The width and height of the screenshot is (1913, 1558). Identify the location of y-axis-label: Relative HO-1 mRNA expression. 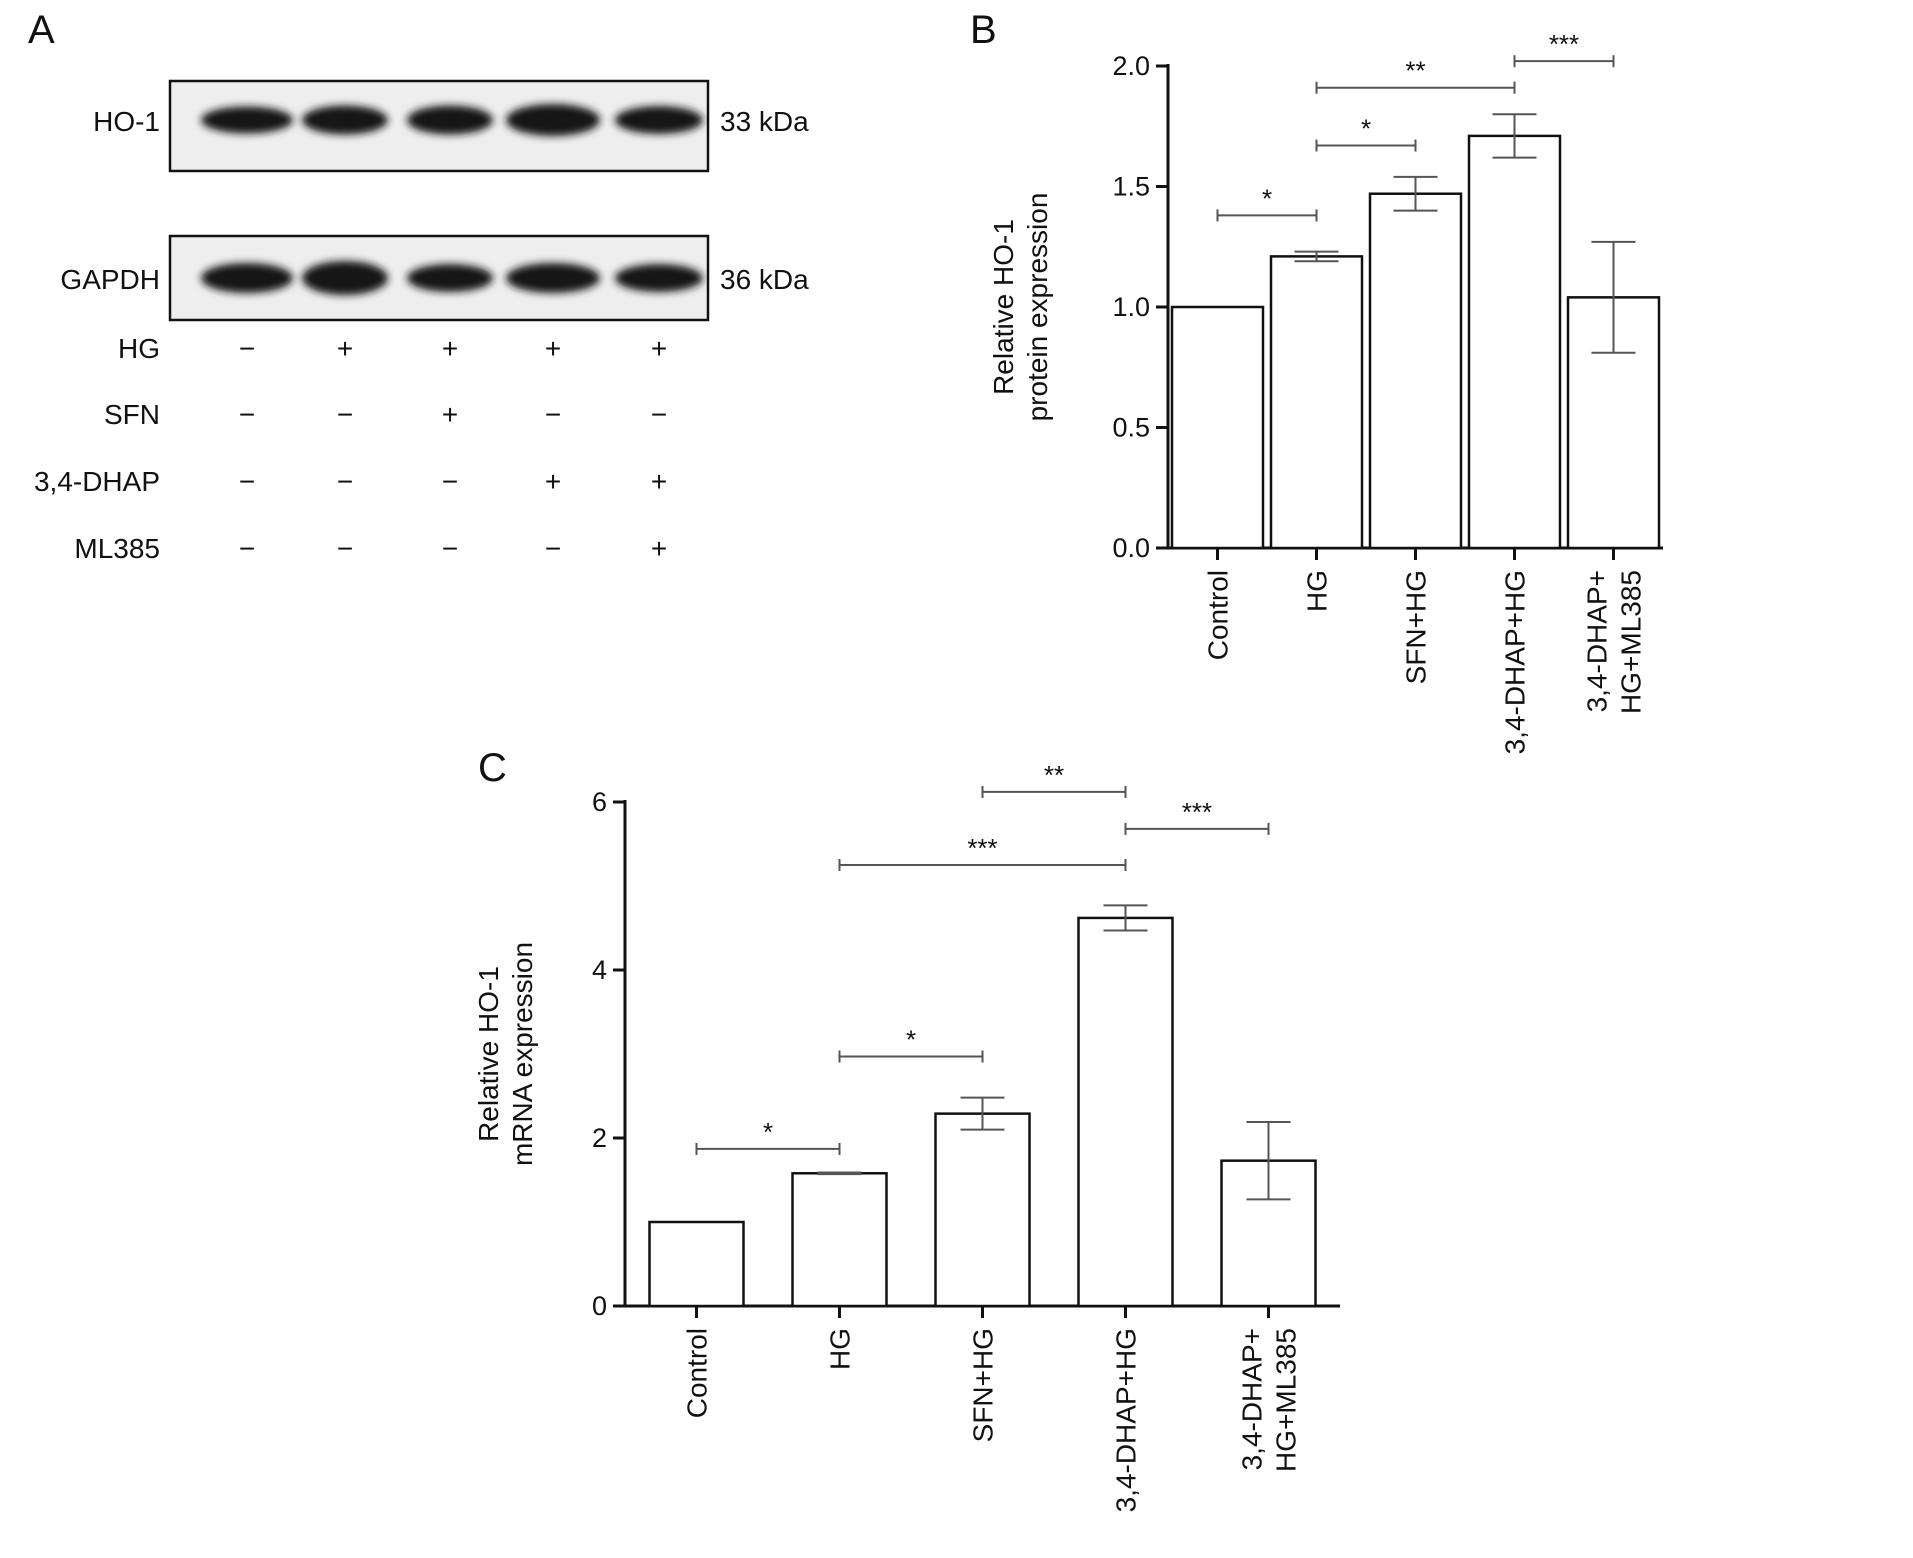
(505, 1054).